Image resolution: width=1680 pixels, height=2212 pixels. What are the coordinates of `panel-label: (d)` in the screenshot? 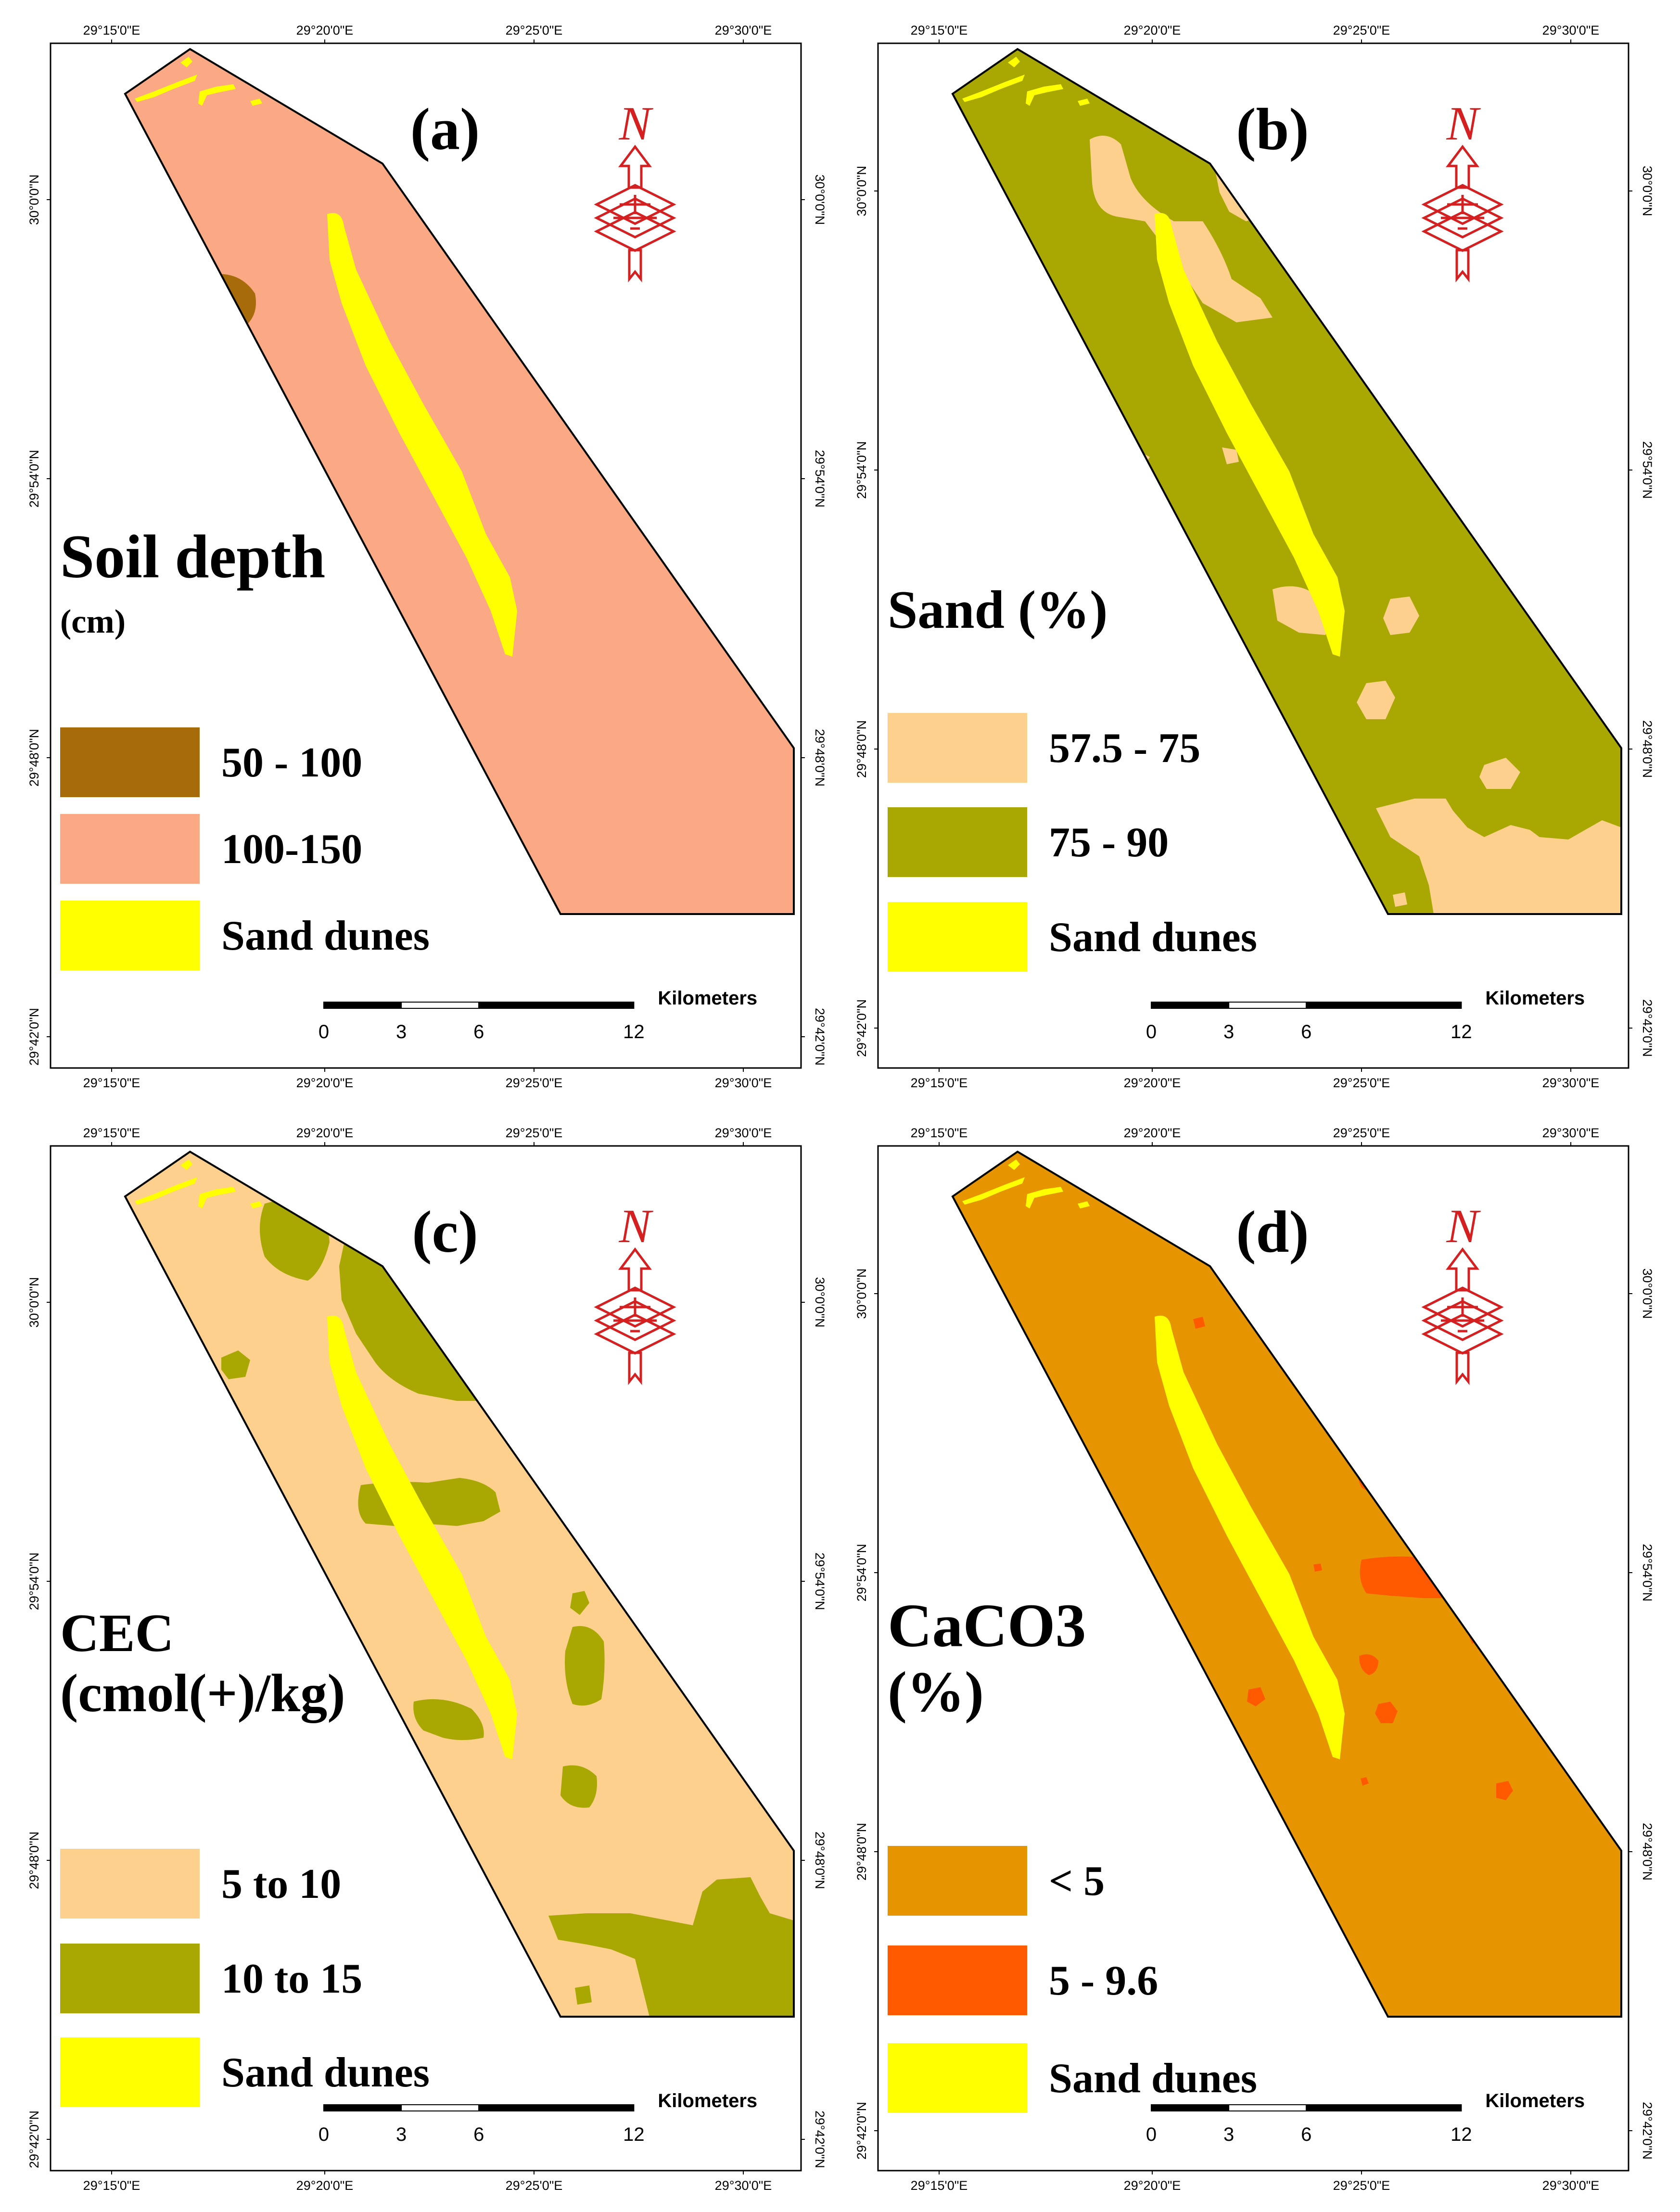 It's located at (1273, 1232).